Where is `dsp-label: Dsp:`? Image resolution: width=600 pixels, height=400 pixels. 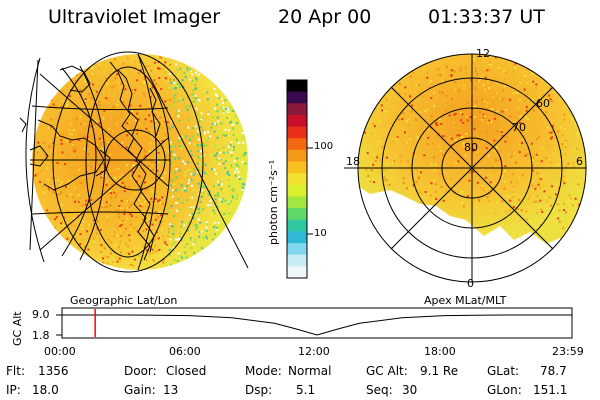 dsp-label: Dsp: is located at coordinates (259, 390).